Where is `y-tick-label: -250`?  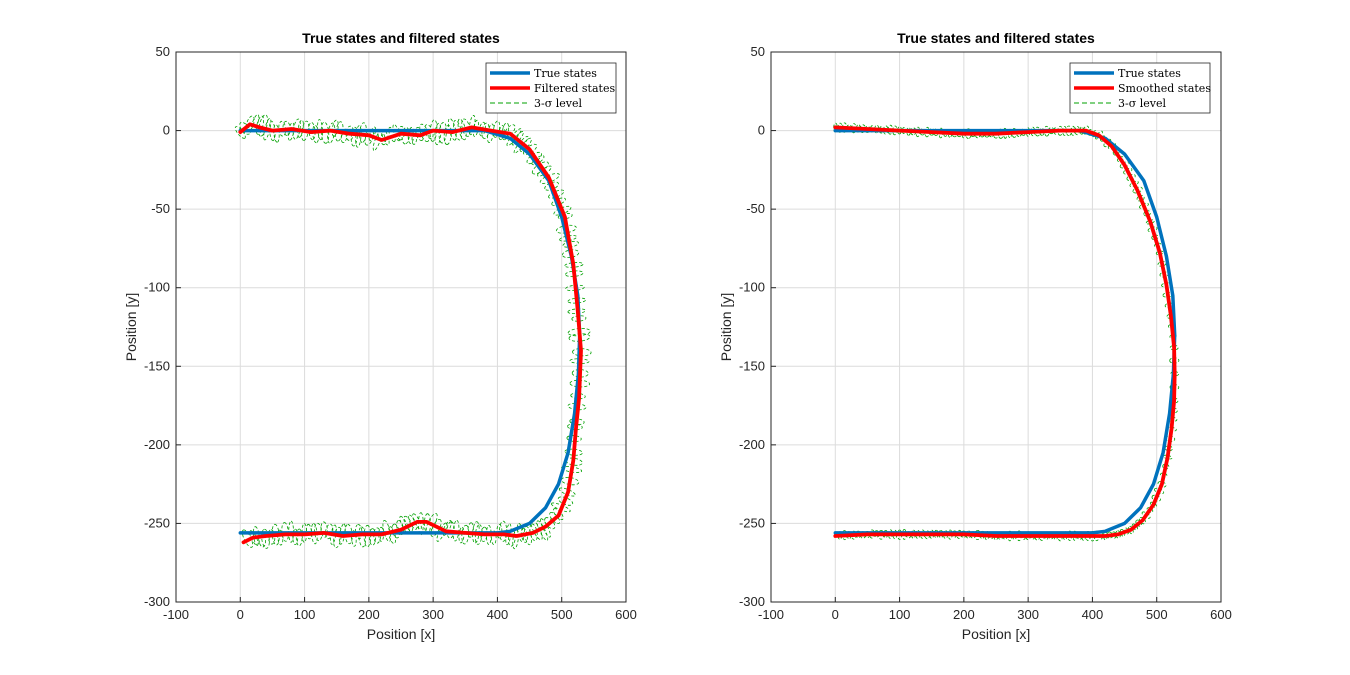
y-tick-label: -250 is located at coordinates (157, 522).